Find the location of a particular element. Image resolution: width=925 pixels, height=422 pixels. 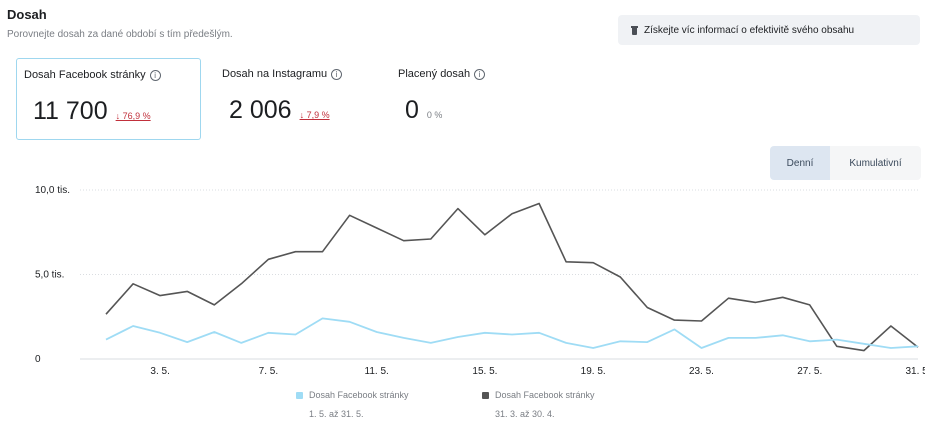

y-tick-label: 5,0 tis. is located at coordinates (49, 275).